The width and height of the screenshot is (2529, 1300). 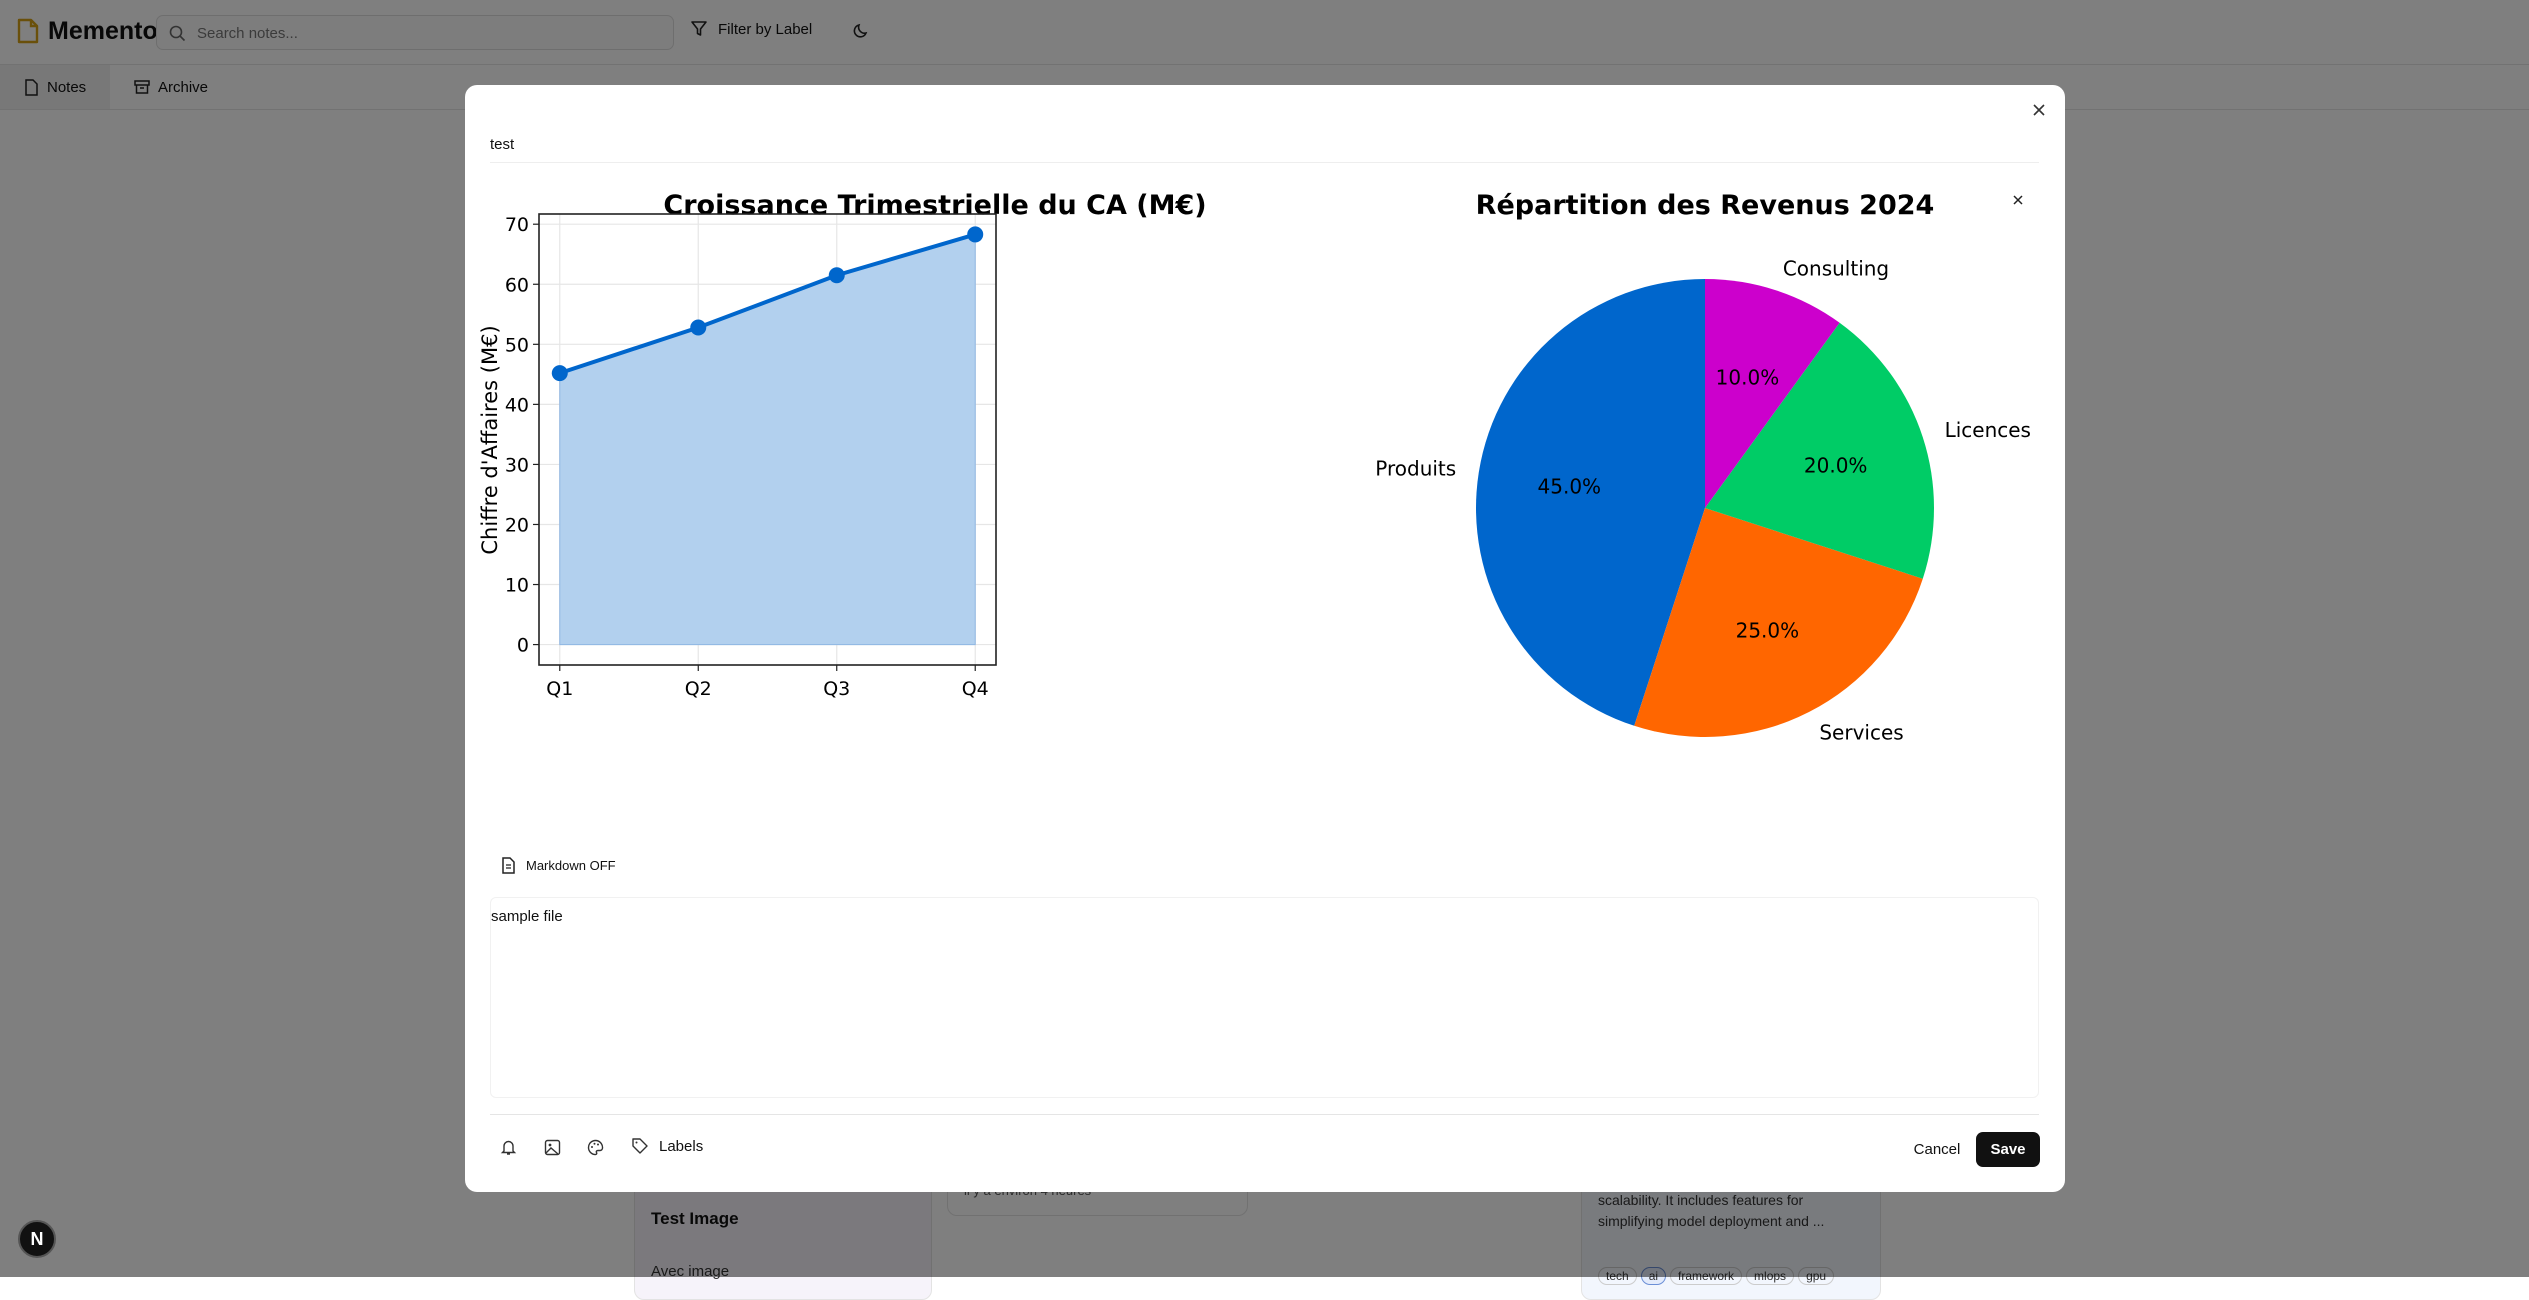 I want to click on x-tick-label: Q4, so click(x=975, y=689).